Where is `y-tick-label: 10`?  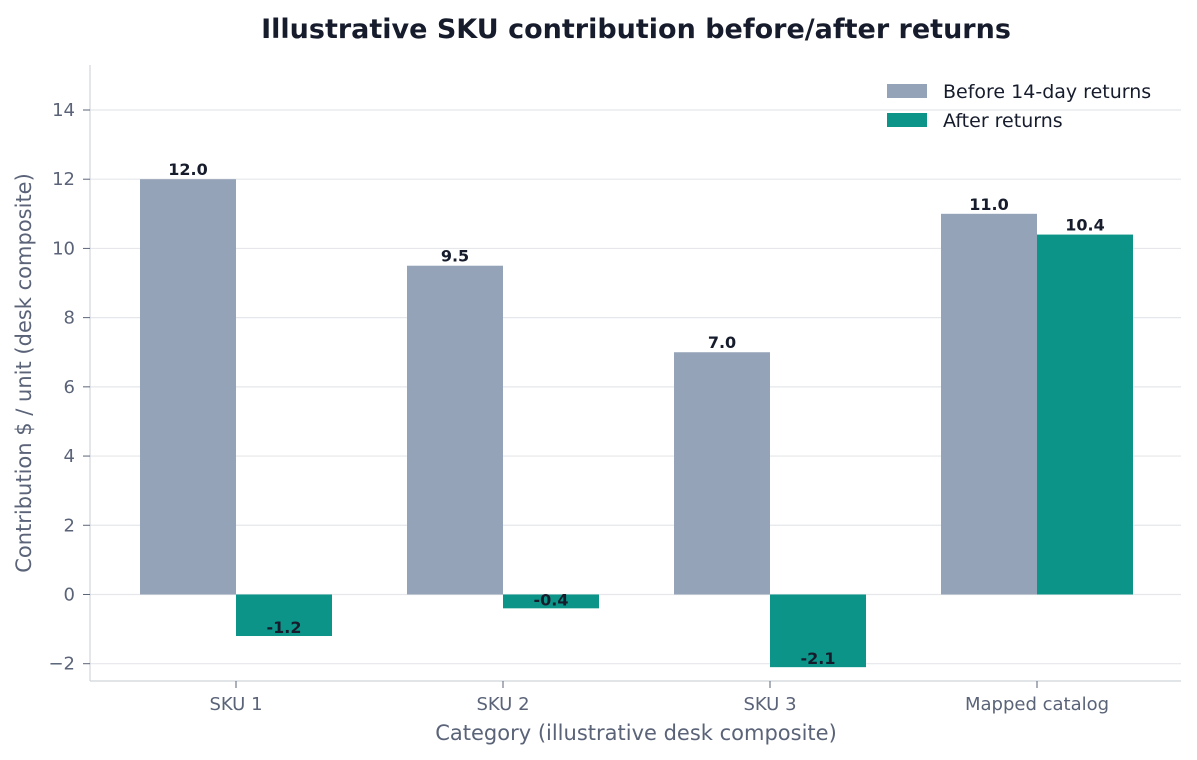 y-tick-label: 10 is located at coordinates (63, 248).